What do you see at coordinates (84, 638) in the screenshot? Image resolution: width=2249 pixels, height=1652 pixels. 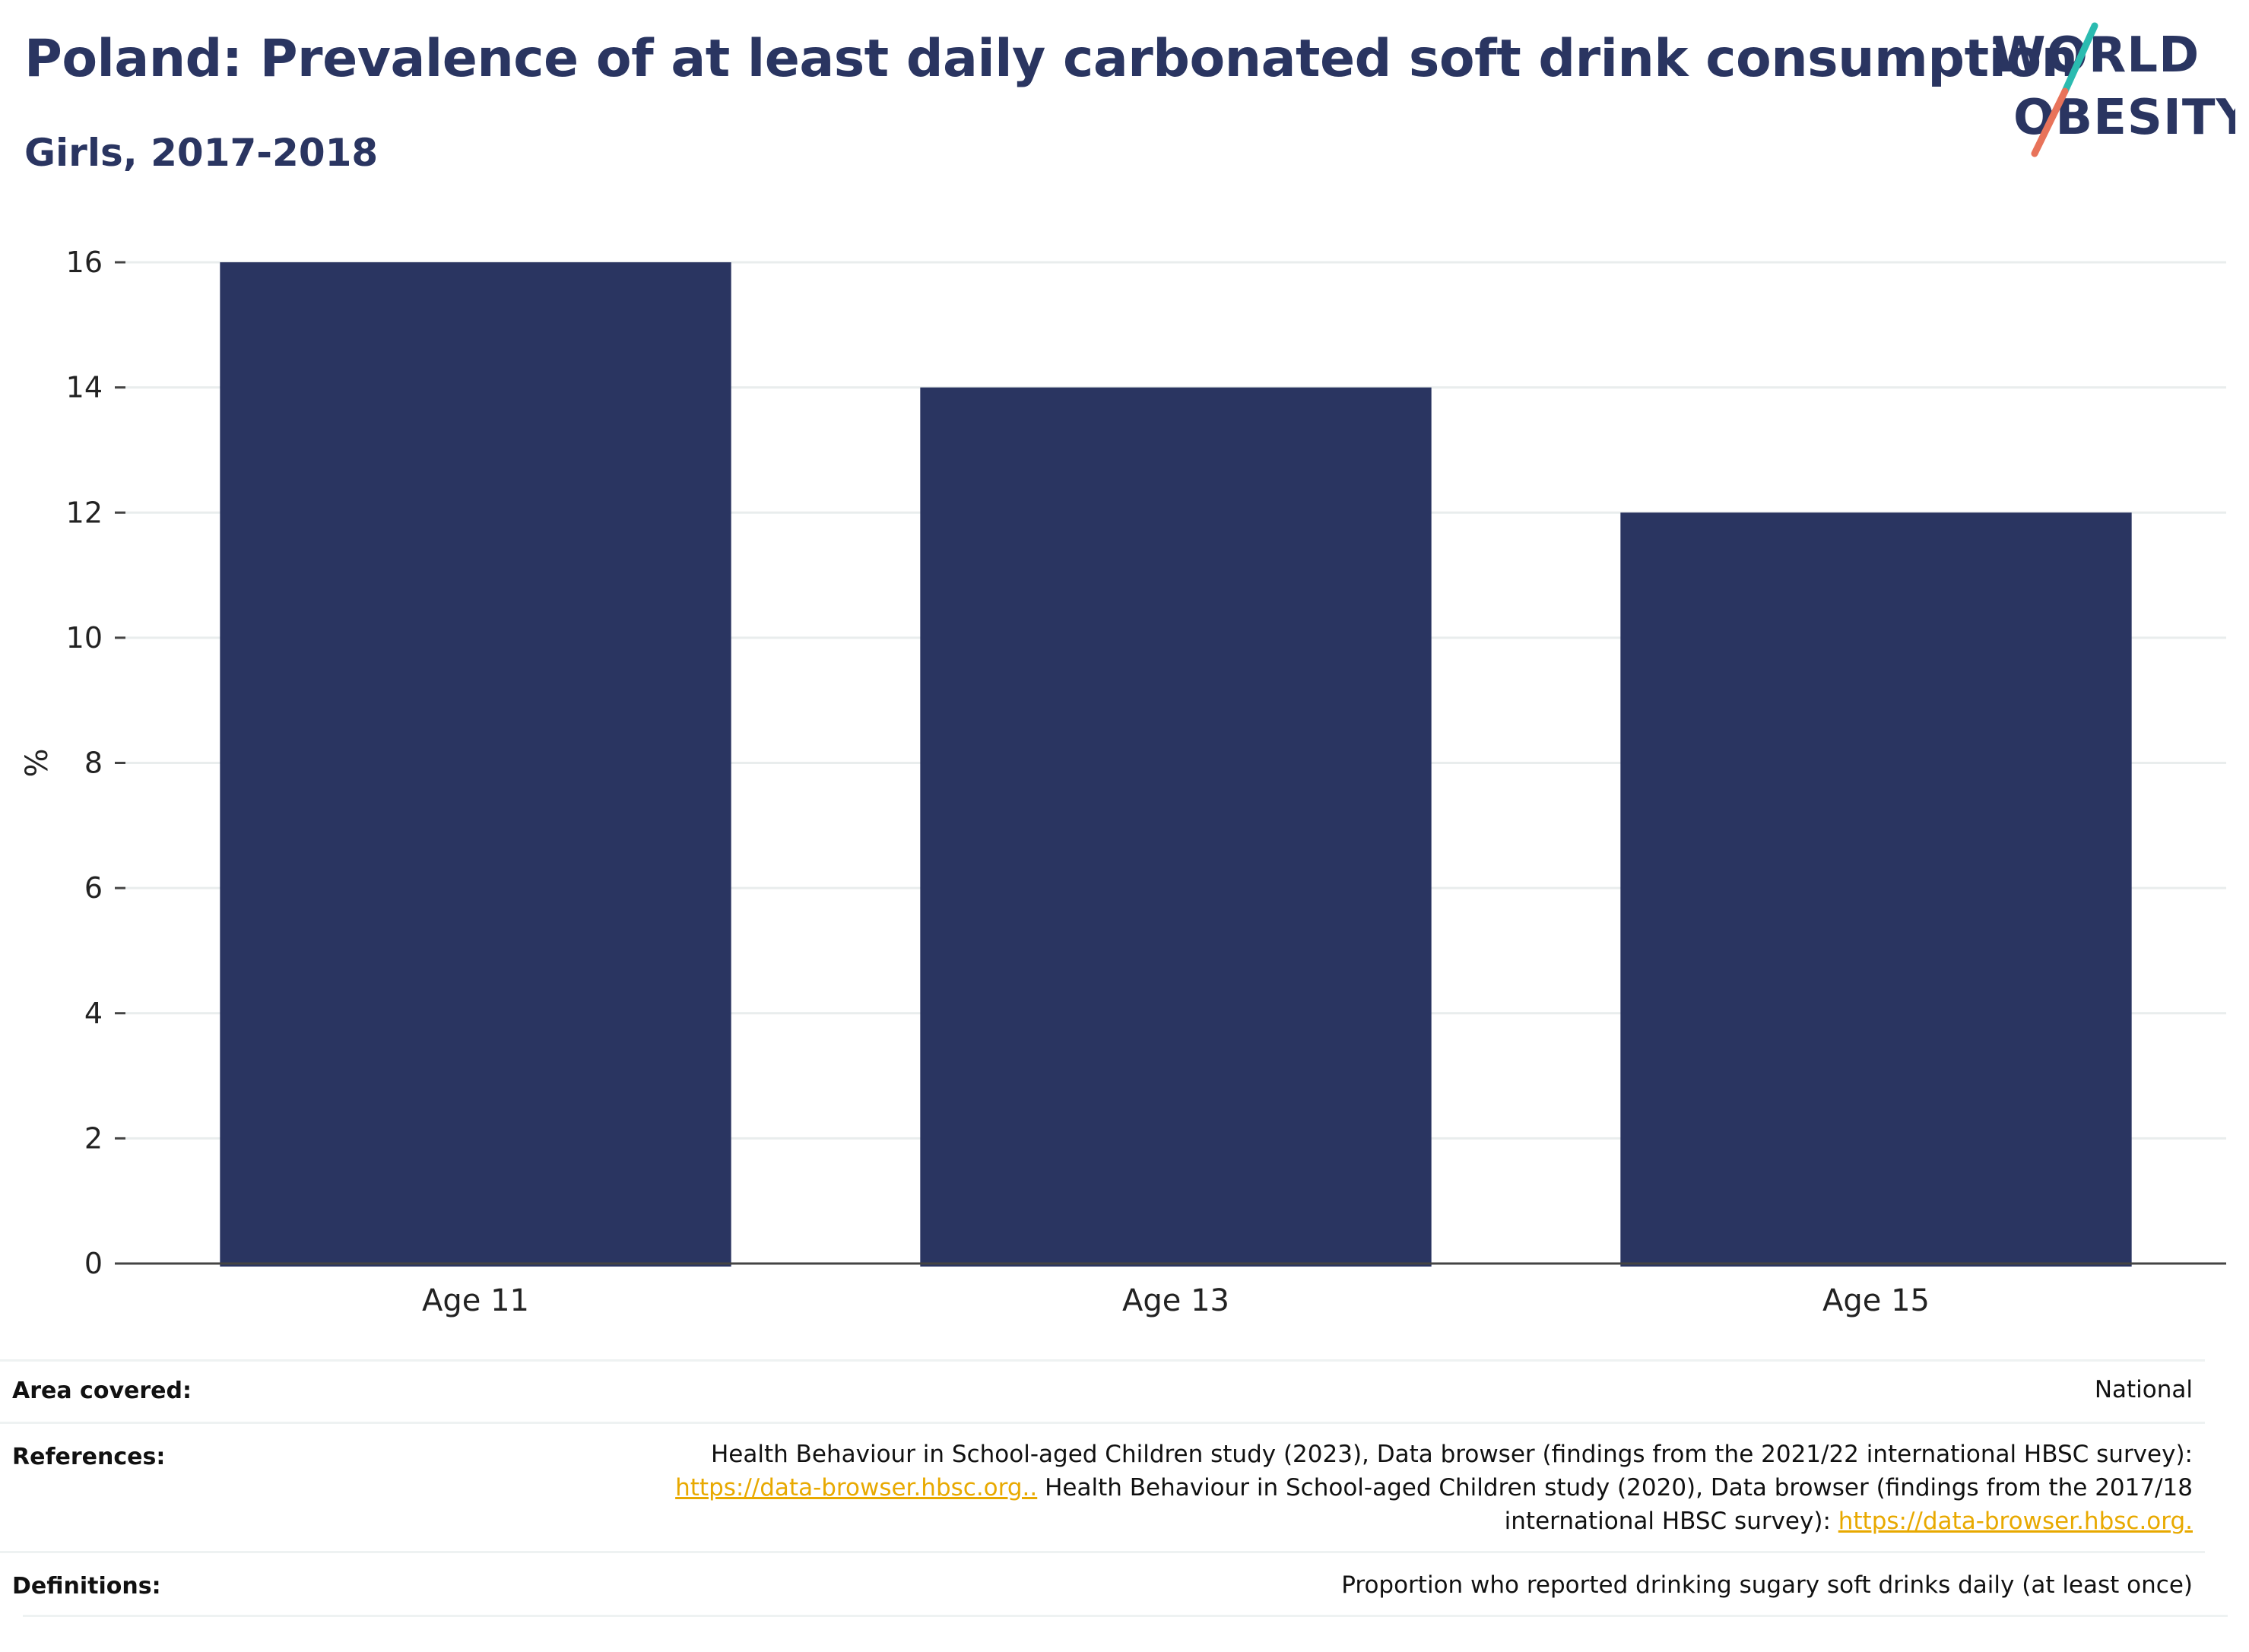 I see `y-tick-label: 10` at bounding box center [84, 638].